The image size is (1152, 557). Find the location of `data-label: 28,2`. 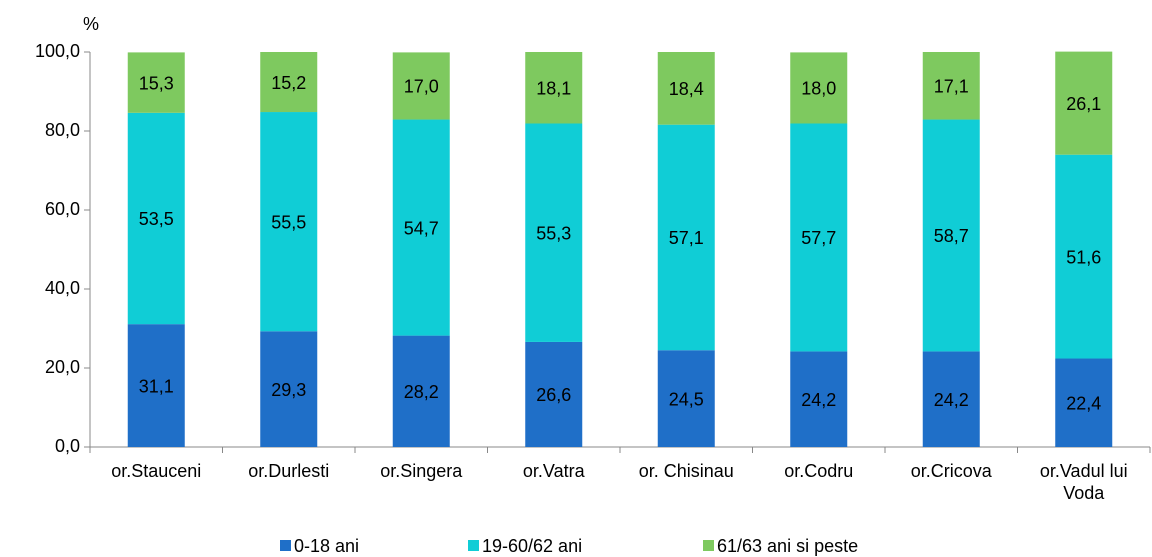

data-label: 28,2 is located at coordinates (421, 392).